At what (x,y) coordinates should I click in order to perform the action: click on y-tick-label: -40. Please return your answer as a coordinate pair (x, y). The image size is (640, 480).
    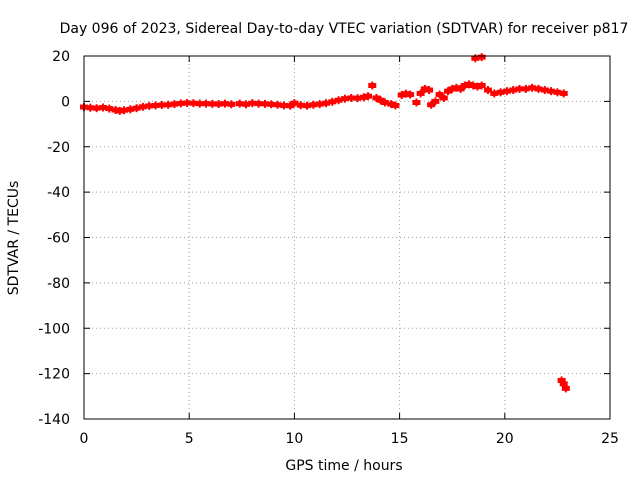
    Looking at the image, I should click on (58, 193).